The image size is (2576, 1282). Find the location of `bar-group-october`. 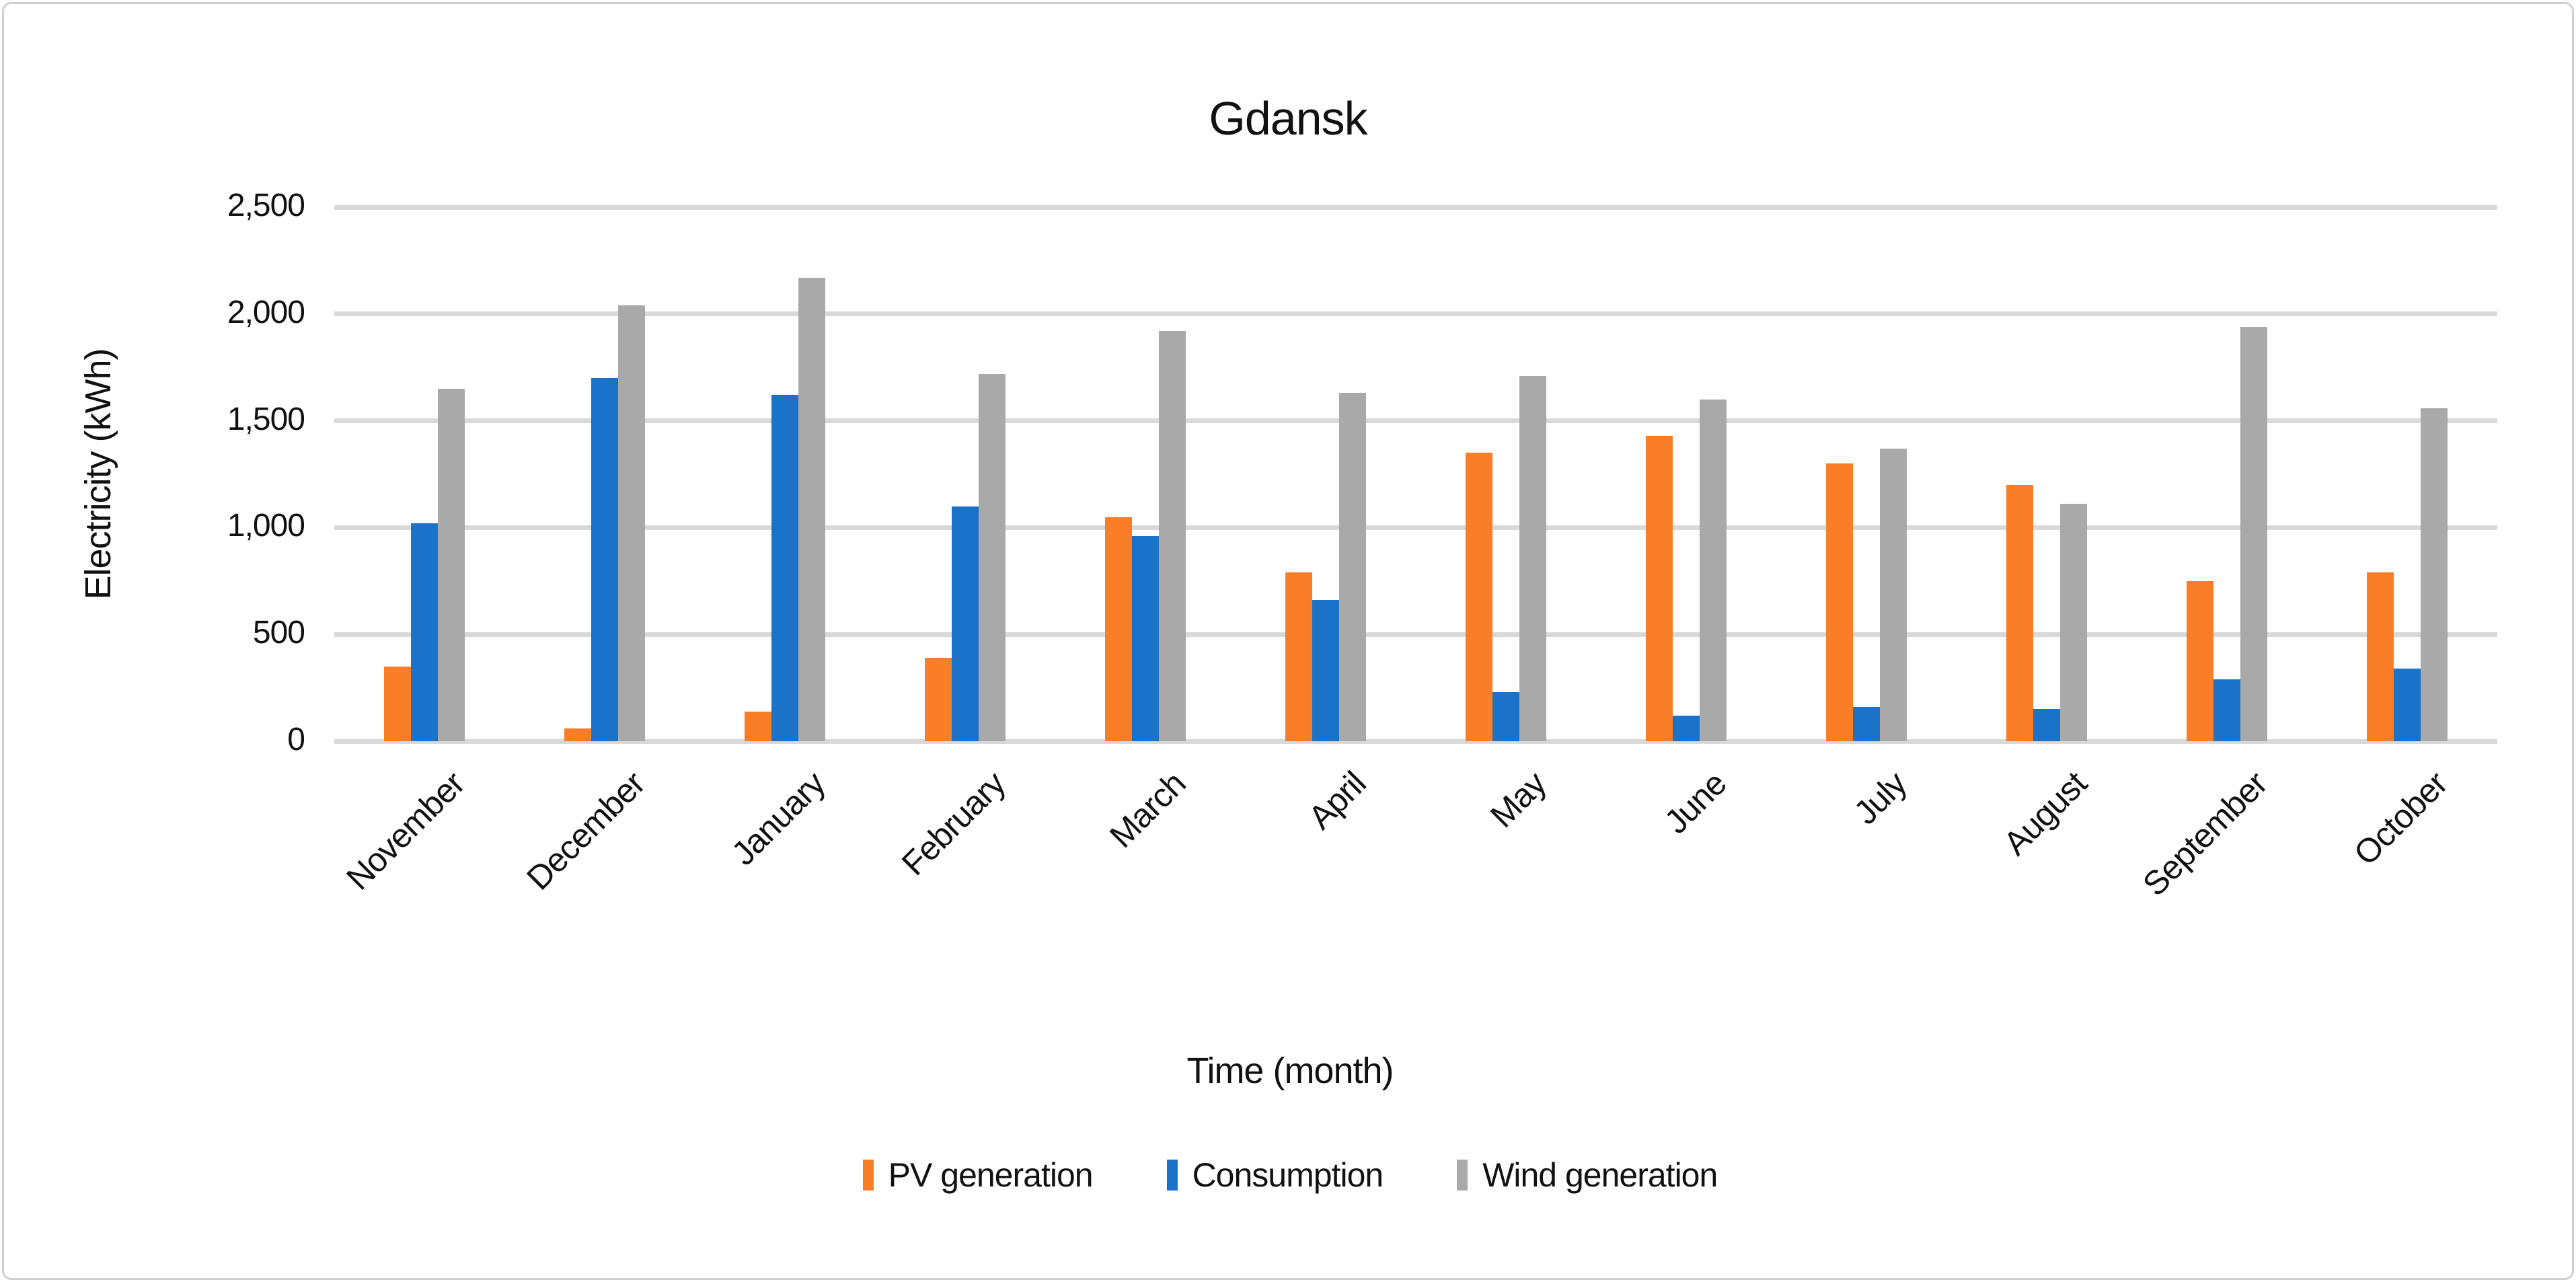

bar-group-october is located at coordinates (2407, 574).